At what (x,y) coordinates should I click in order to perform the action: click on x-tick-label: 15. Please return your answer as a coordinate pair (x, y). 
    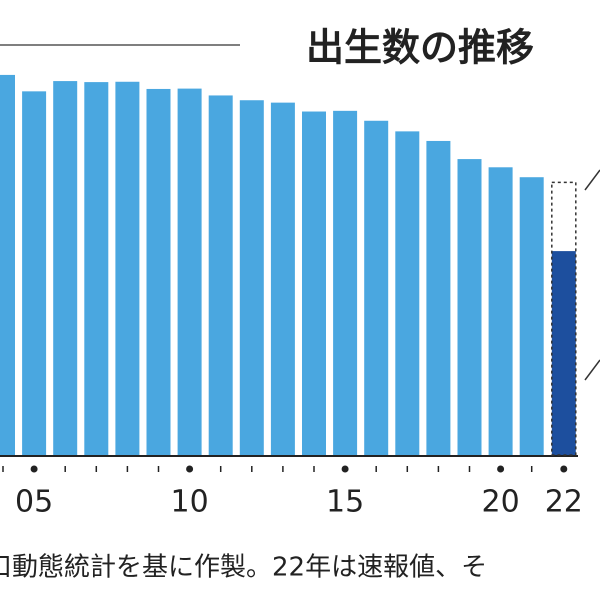
    Looking at the image, I should click on (345, 502).